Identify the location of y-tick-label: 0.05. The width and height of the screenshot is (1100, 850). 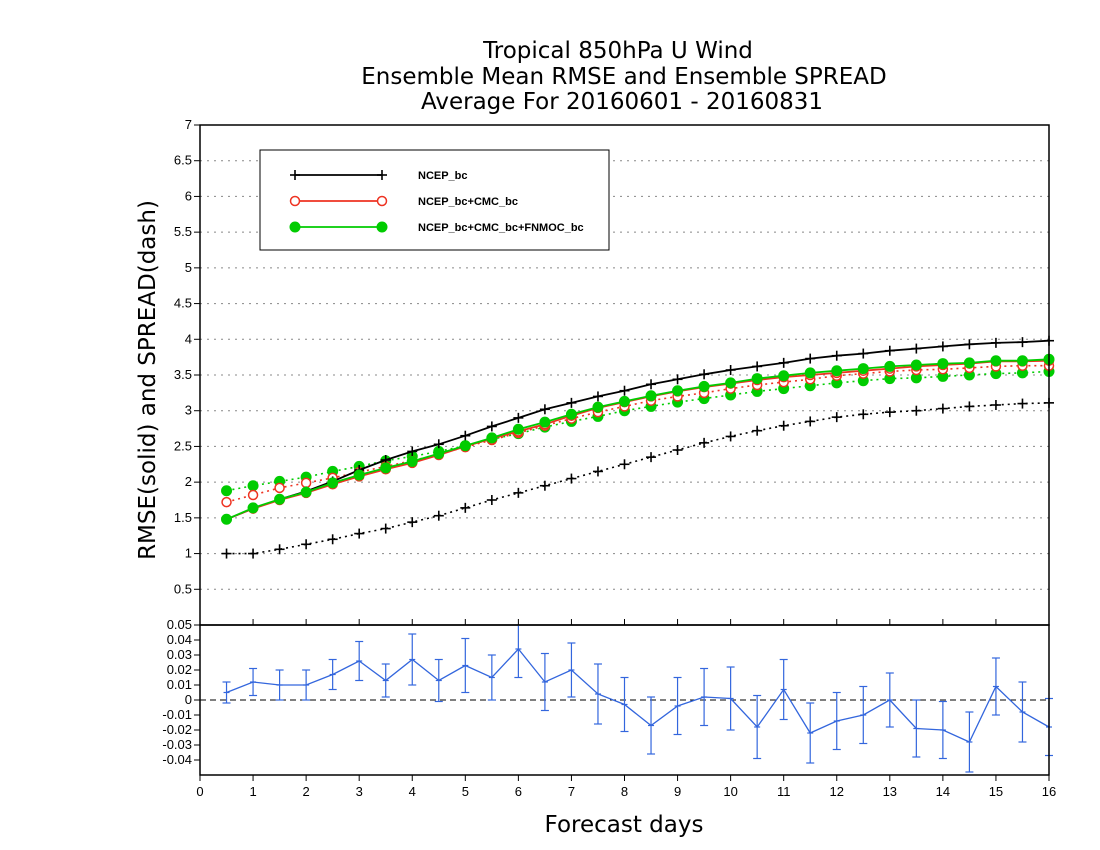
(179, 624).